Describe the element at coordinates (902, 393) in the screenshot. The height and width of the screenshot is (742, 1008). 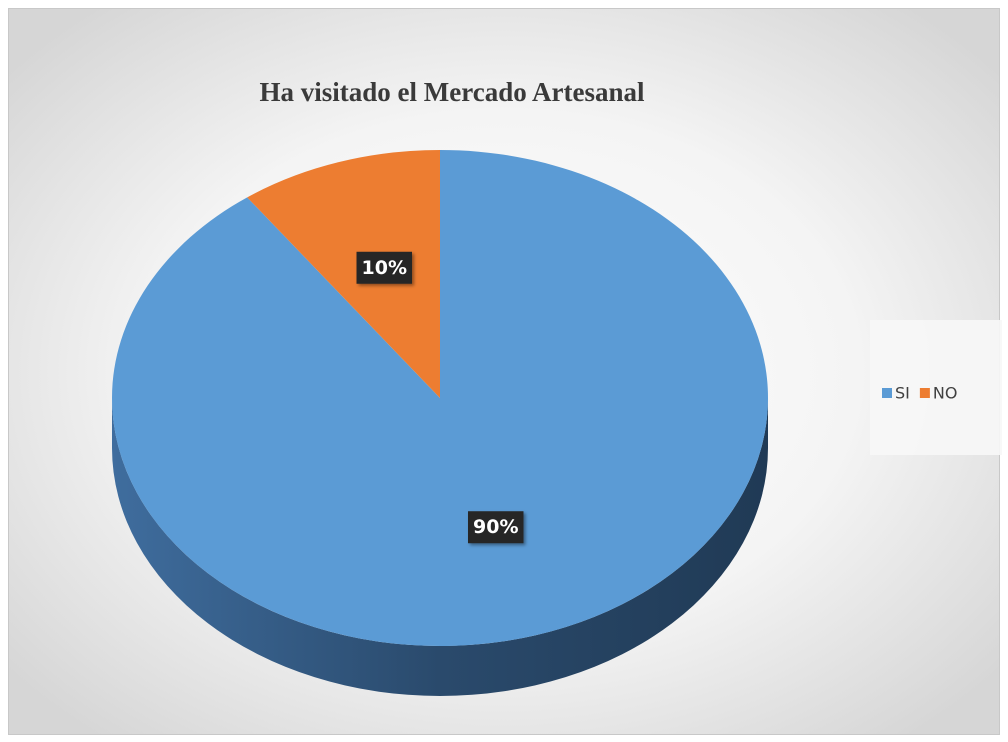
I see `legend-label: SI` at that location.